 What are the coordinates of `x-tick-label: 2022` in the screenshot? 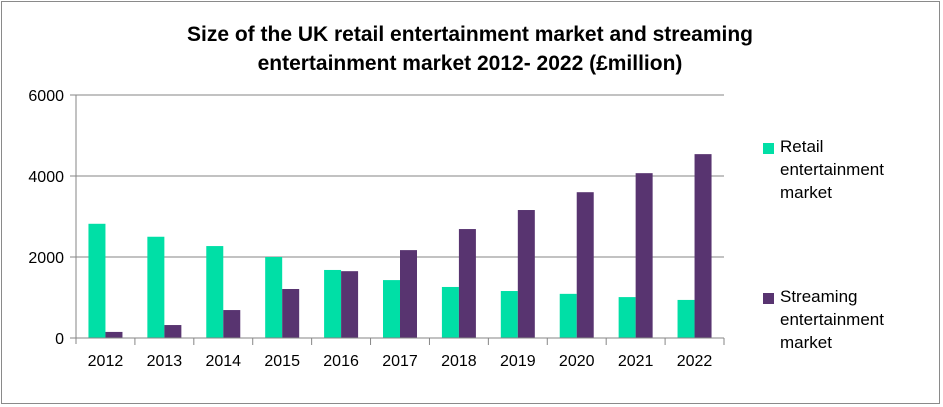 It's located at (695, 361).